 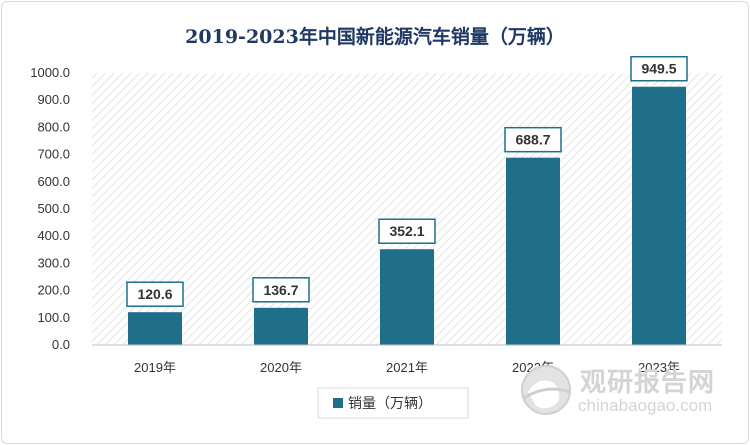 What do you see at coordinates (53, 235) in the screenshot?
I see `y-tick-label: 400.0` at bounding box center [53, 235].